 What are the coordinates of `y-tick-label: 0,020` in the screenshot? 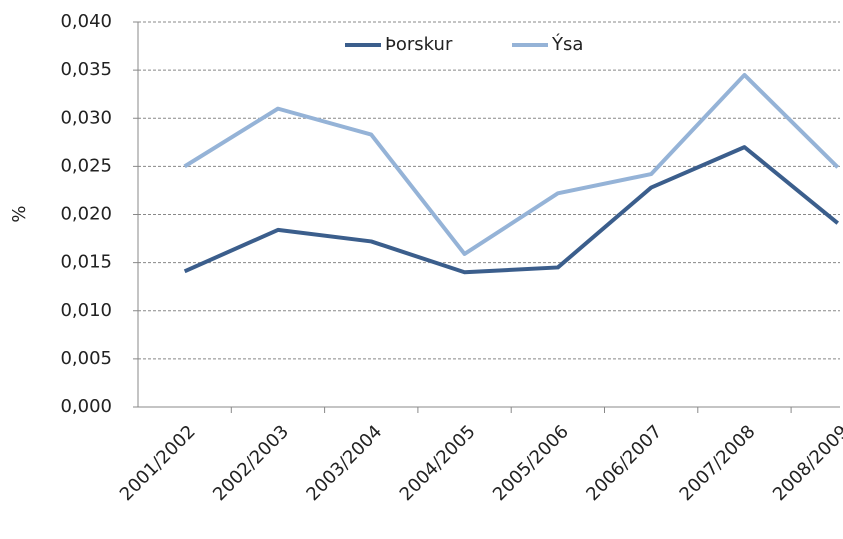 It's located at (86, 214).